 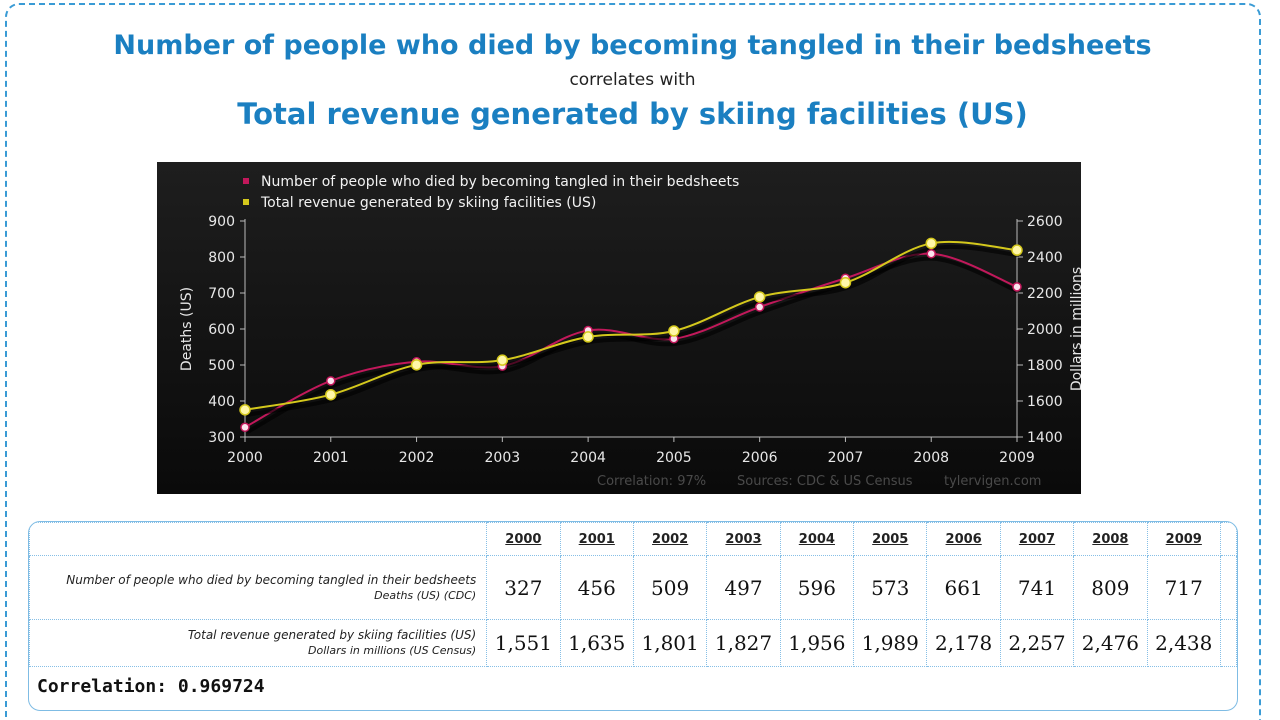 I want to click on table-cell: 2,476, so click(x=1110, y=643).